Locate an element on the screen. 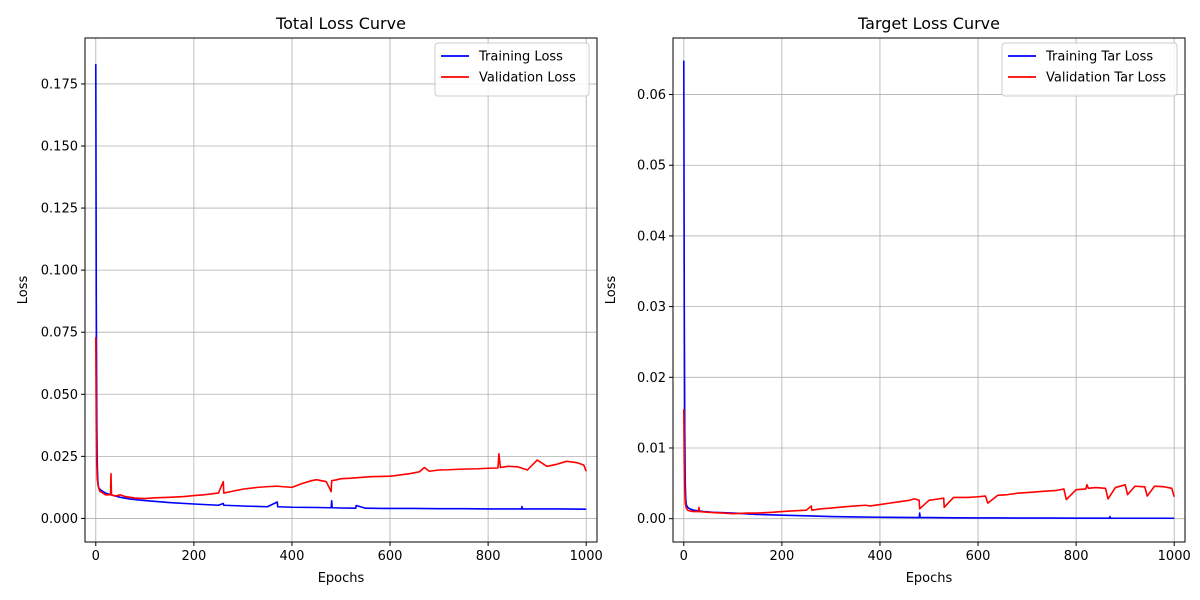 This screenshot has height=600, width=1200. y-tick-label: 0.075 is located at coordinates (59, 333).